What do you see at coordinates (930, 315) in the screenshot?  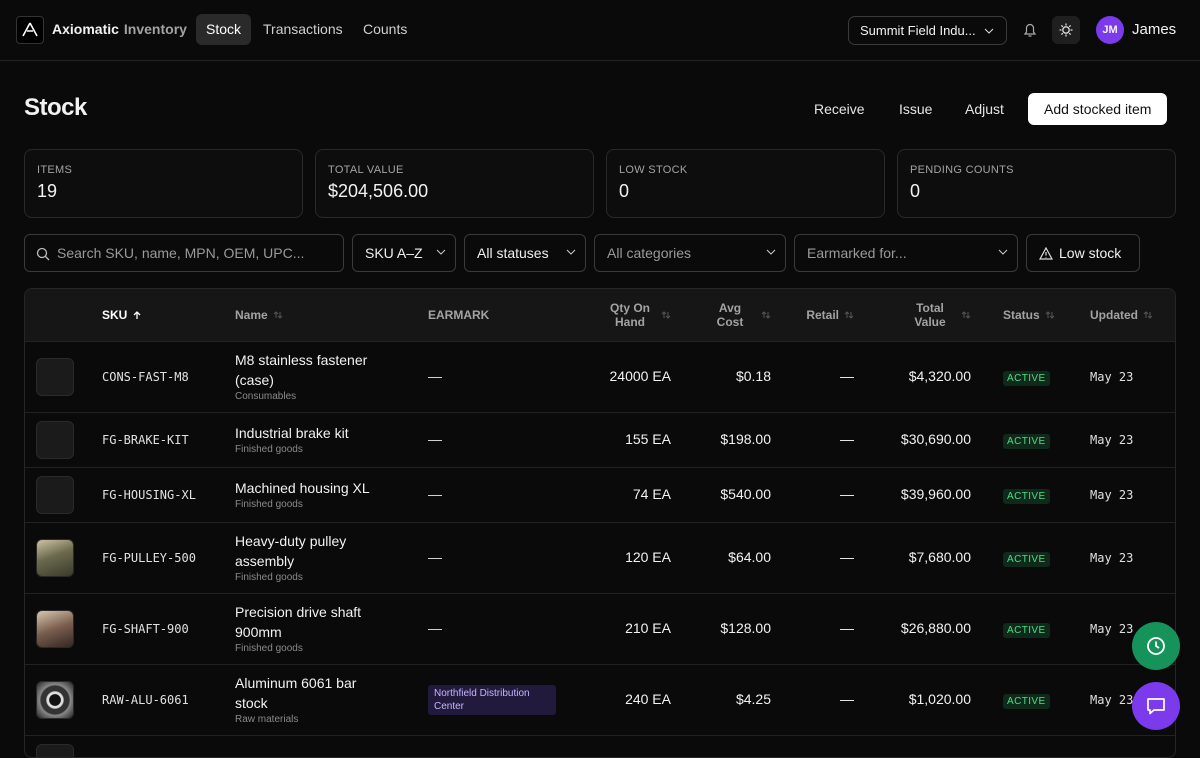 I see `column-label: Total Value` at bounding box center [930, 315].